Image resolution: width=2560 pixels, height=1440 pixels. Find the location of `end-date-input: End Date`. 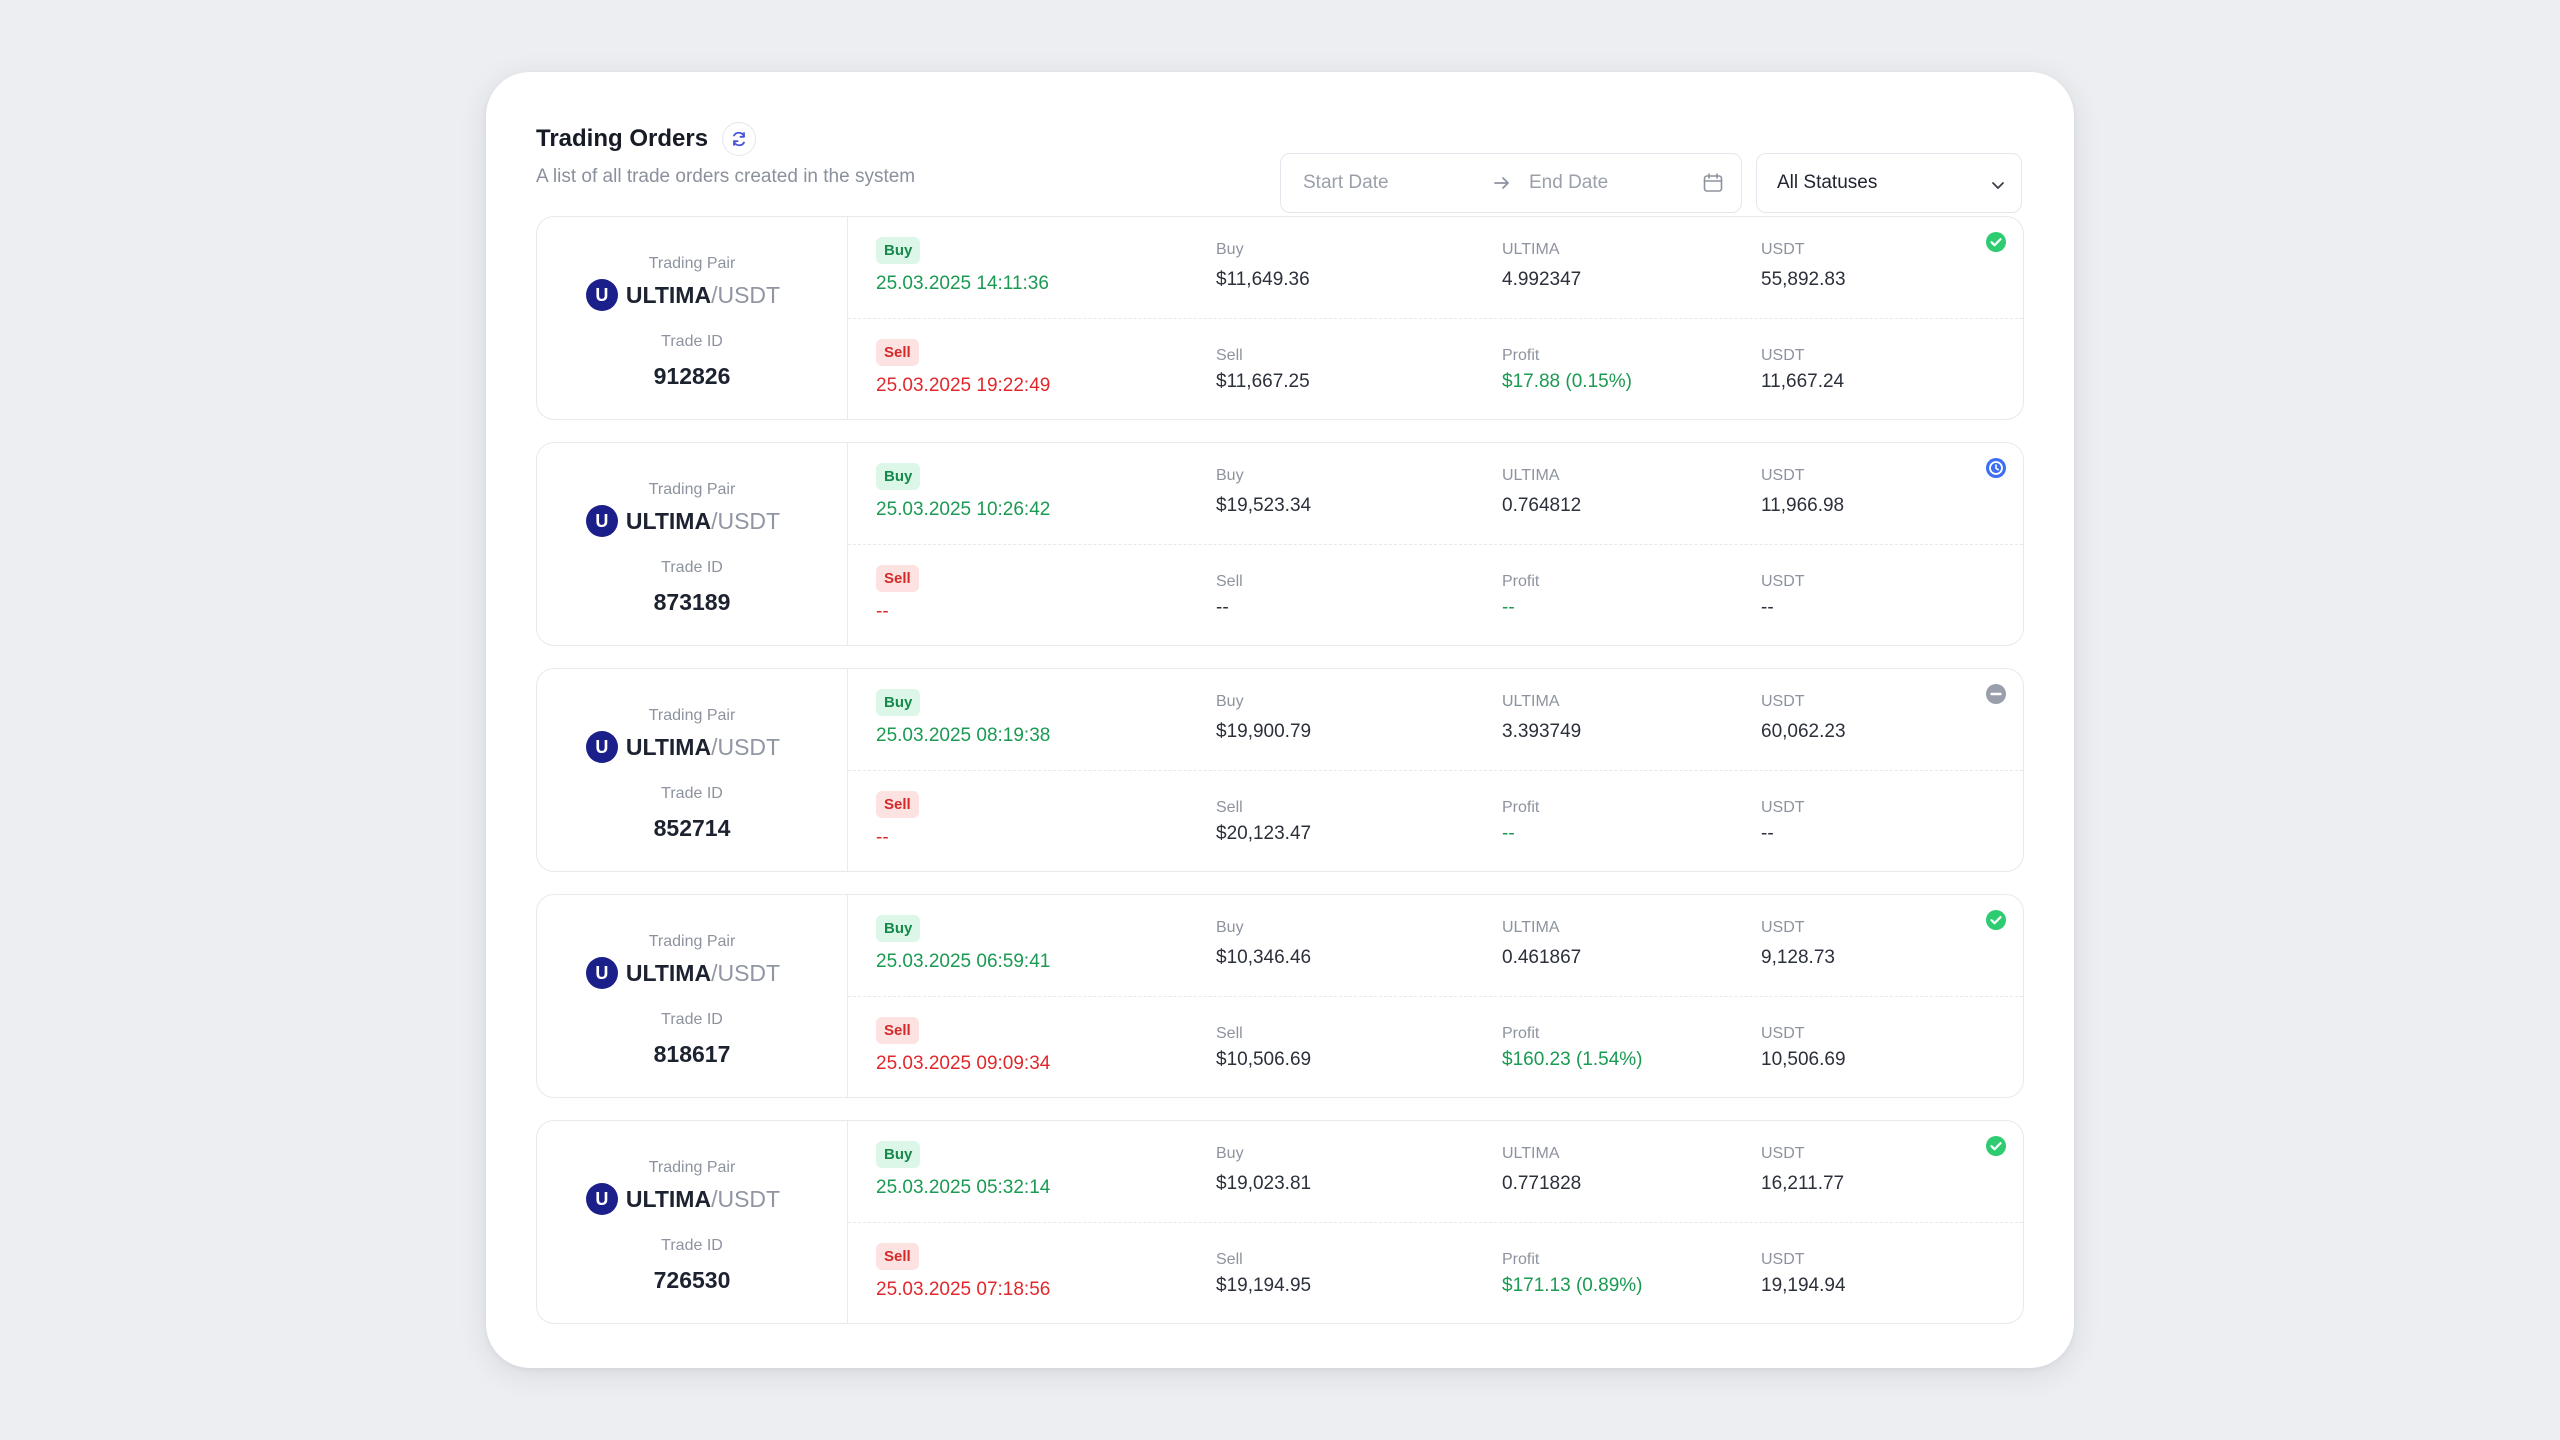

end-date-input: End Date is located at coordinates (1569, 182).